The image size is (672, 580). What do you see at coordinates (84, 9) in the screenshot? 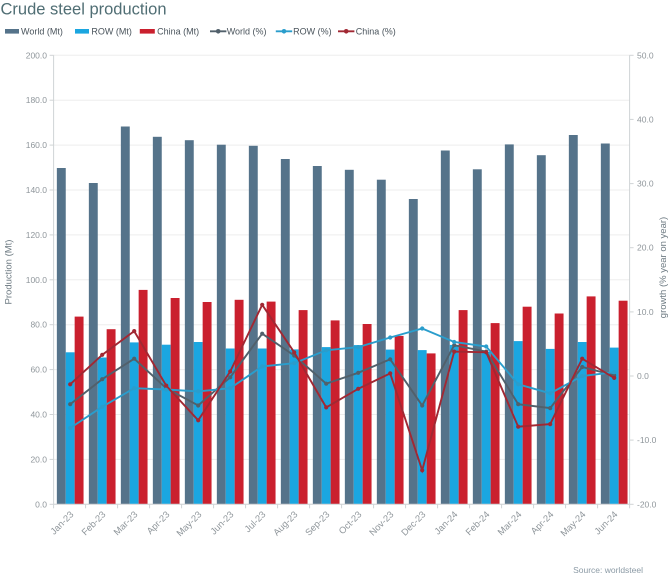
I see `svg-text: Crude steel production` at bounding box center [84, 9].